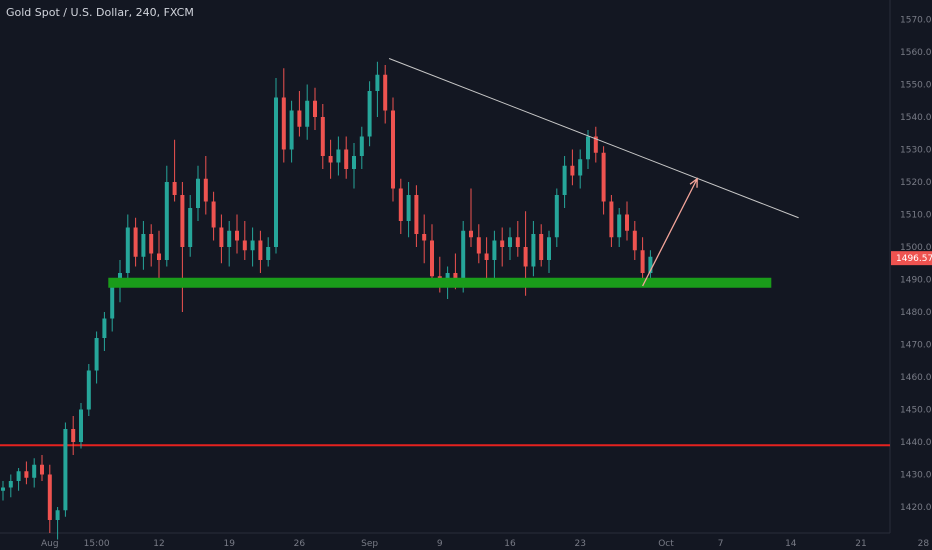 This screenshot has width=932, height=550. I want to click on trendline, so click(593, 138).